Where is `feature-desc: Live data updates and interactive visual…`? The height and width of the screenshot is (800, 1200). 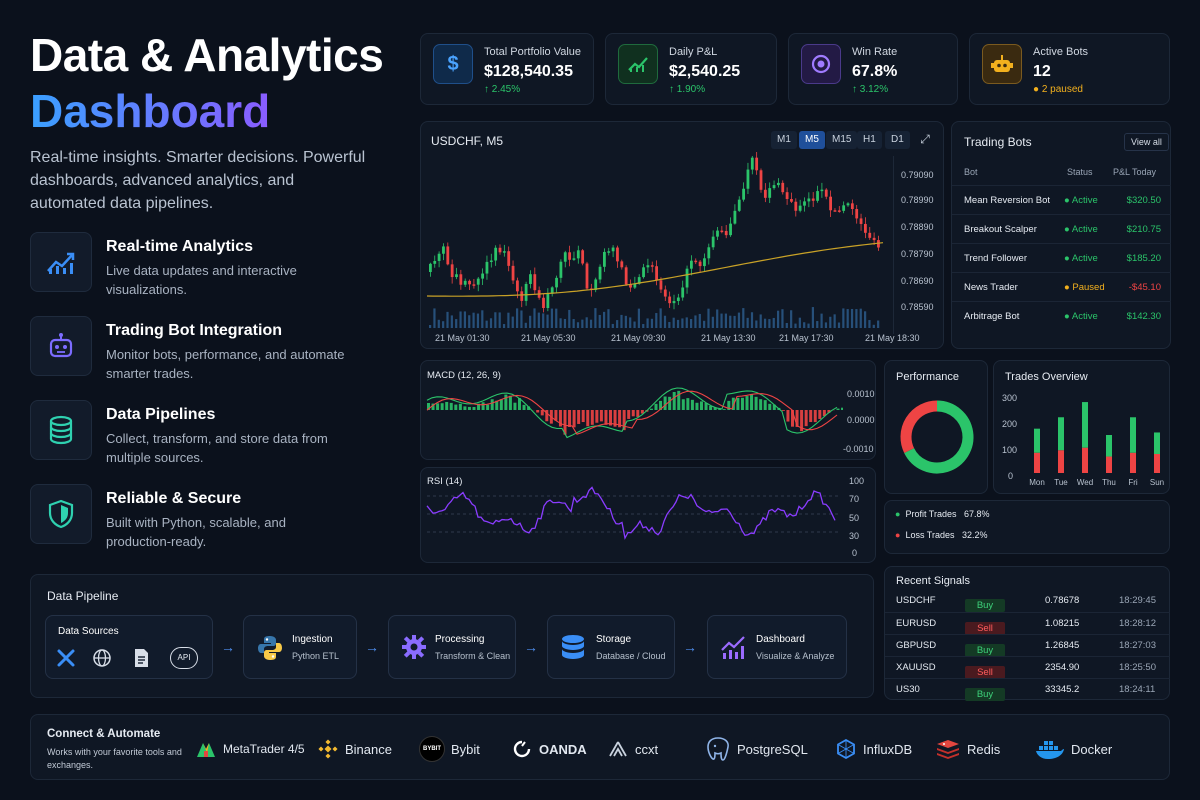
feature-desc: Live data updates and interactive visual… is located at coordinates (201, 280).